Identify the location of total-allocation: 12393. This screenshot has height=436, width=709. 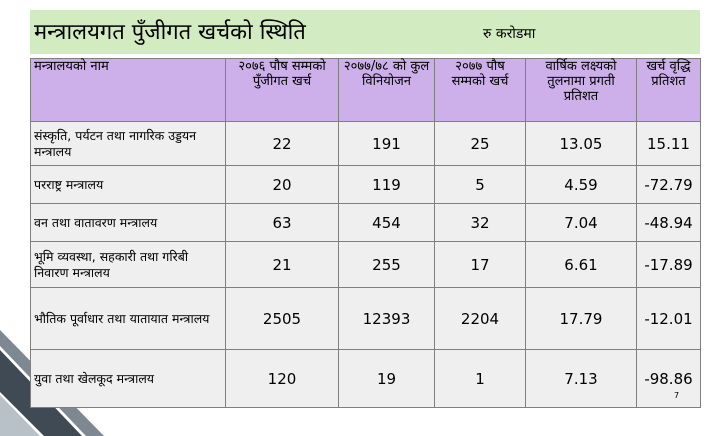
(386, 318).